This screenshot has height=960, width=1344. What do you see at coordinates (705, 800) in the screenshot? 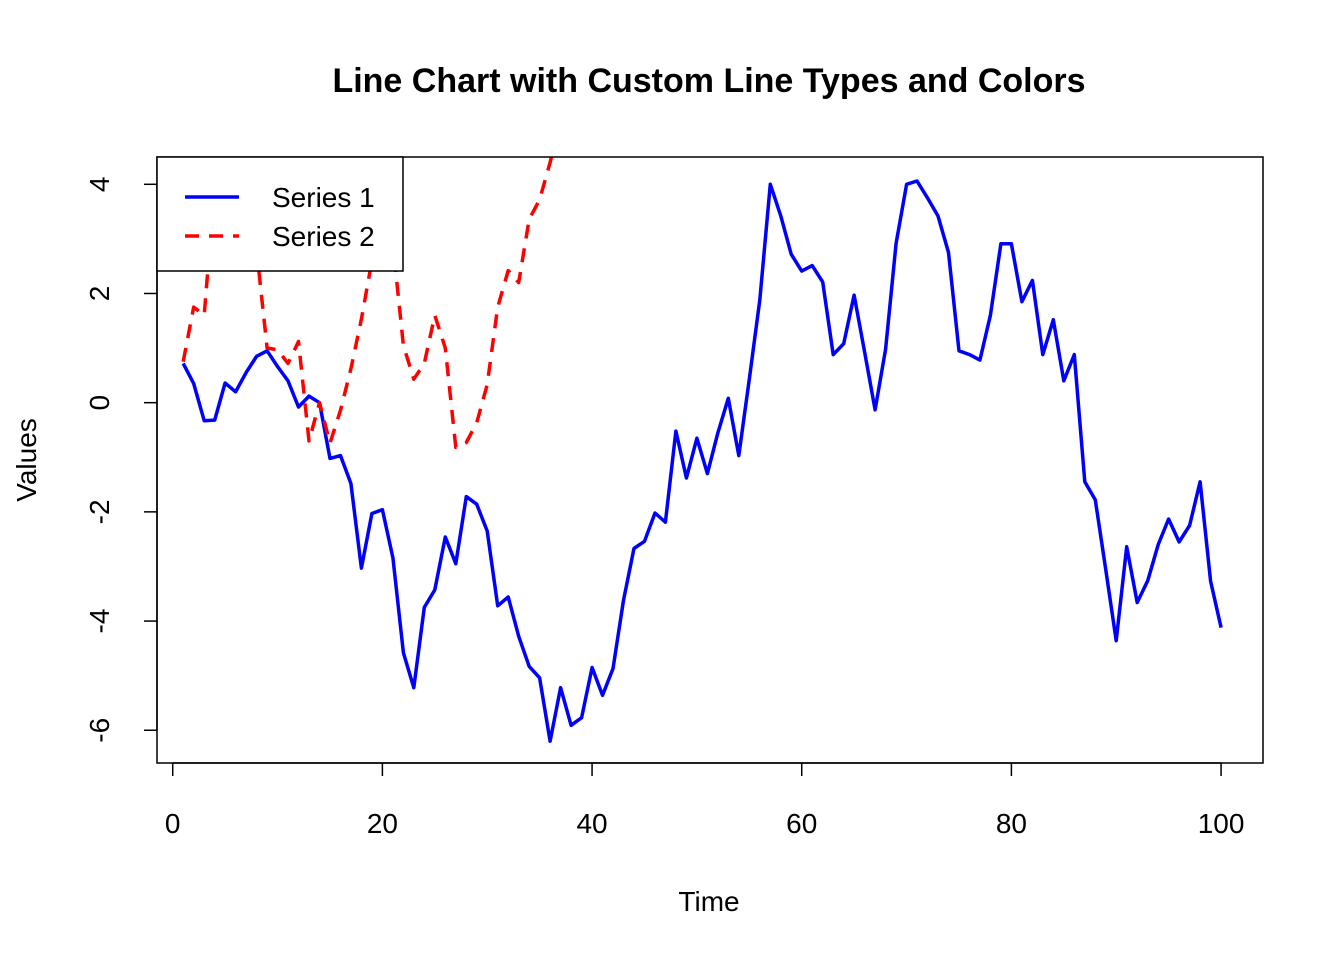
I see `x-axis: 0 20 40 60 80 100` at bounding box center [705, 800].